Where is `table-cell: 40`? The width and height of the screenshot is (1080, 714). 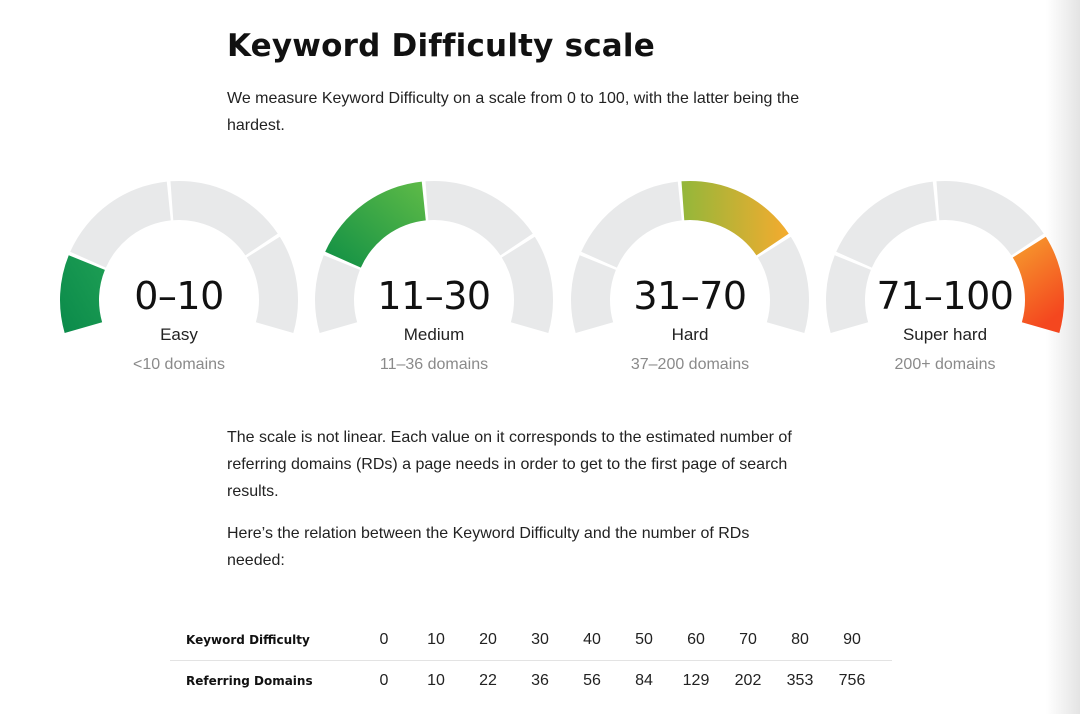 table-cell: 40 is located at coordinates (592, 640).